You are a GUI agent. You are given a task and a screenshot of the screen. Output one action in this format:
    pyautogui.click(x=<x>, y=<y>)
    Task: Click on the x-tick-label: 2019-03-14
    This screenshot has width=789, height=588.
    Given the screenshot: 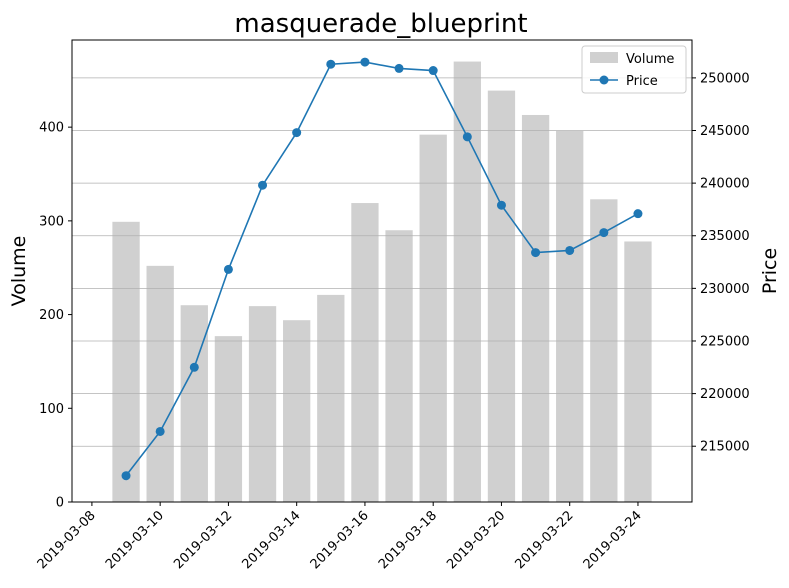 What is the action you would take?
    pyautogui.click(x=271, y=540)
    